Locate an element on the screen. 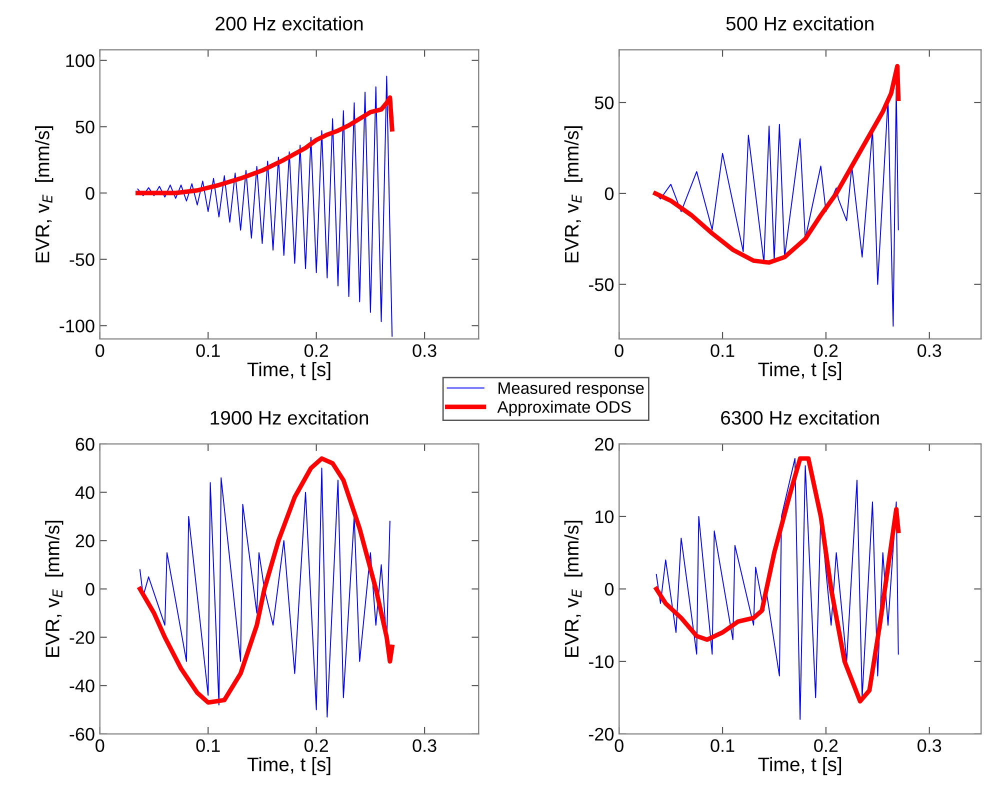  y-tick-label: 60 is located at coordinates (85, 444).